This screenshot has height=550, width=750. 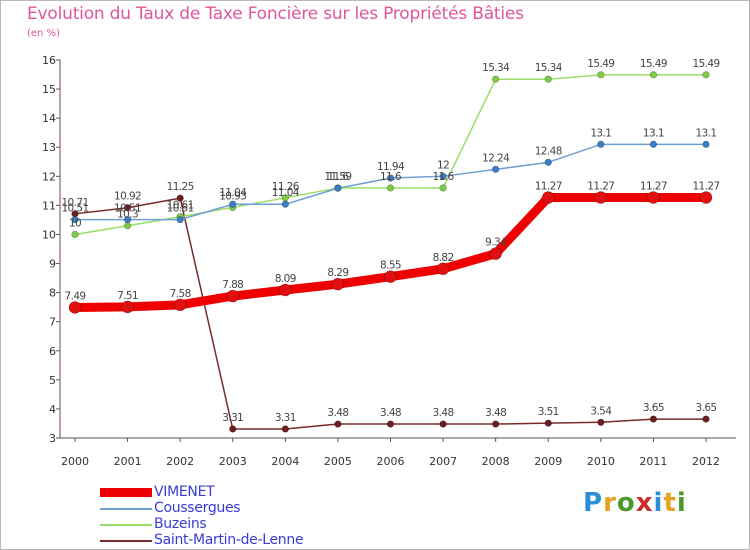 I want to click on x-tick-label: 2008, so click(x=496, y=461).